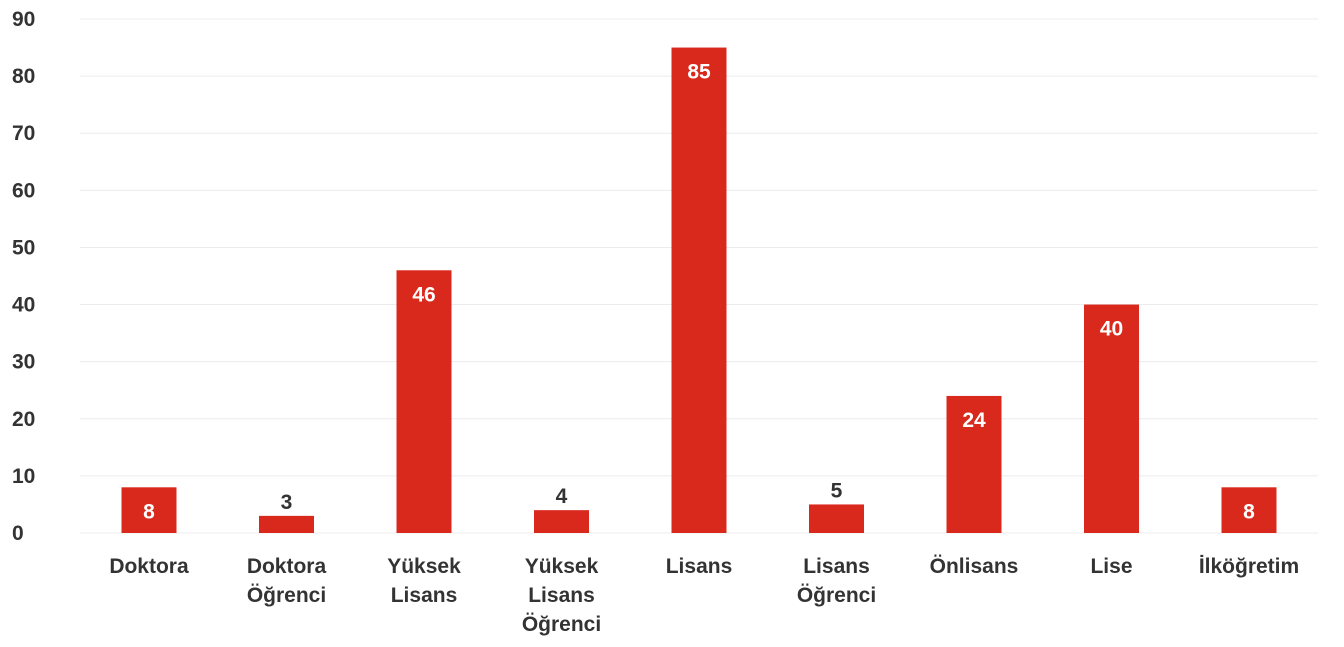 Image resolution: width=1344 pixels, height=647 pixels. I want to click on x-tick-label-line: Lise, so click(1111, 566).